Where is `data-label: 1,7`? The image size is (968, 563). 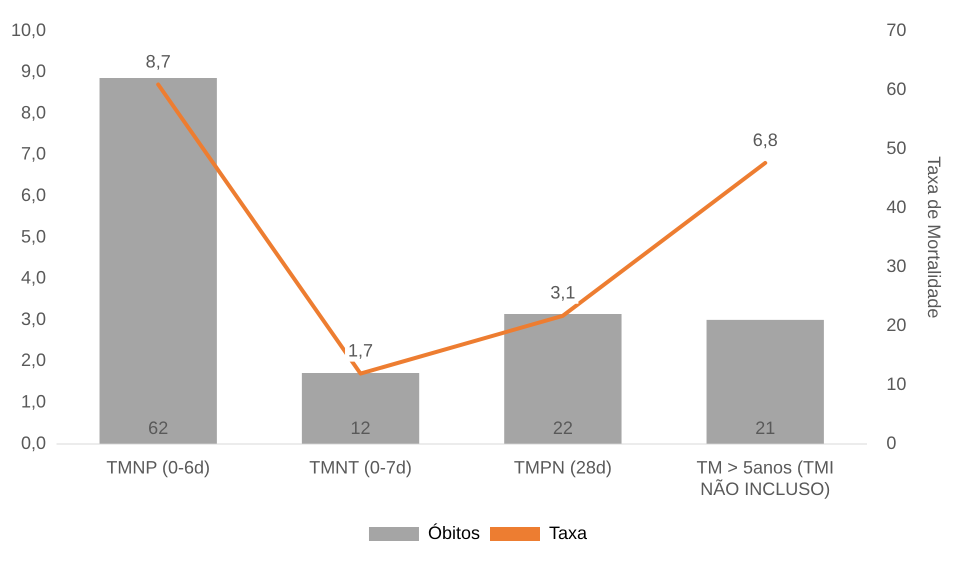 data-label: 1,7 is located at coordinates (361, 350).